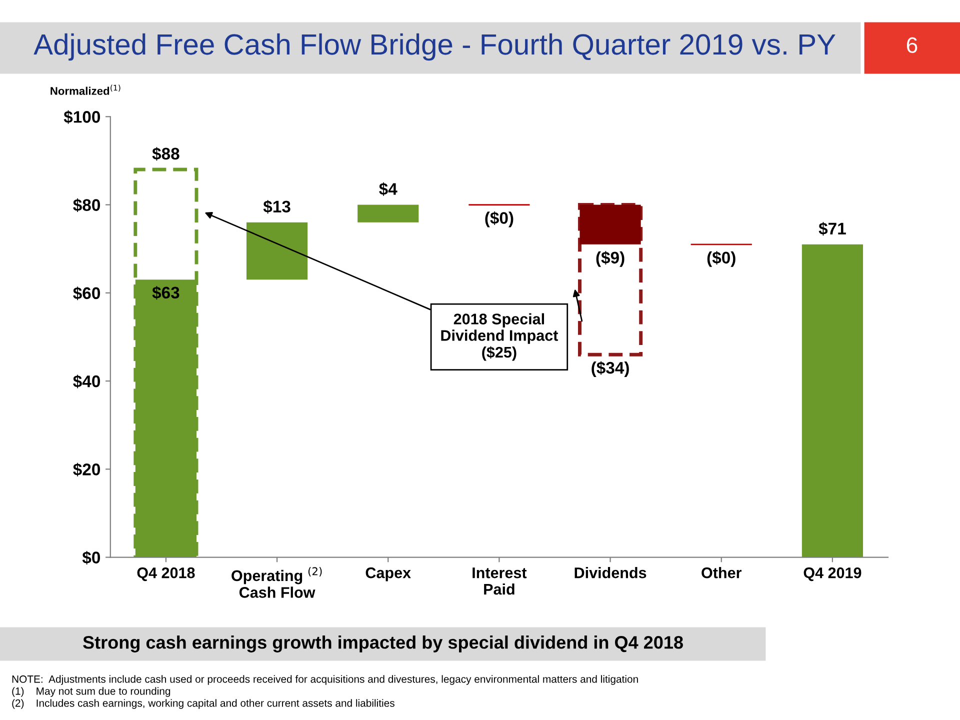  I want to click on x-tick-label: Other, so click(722, 572).